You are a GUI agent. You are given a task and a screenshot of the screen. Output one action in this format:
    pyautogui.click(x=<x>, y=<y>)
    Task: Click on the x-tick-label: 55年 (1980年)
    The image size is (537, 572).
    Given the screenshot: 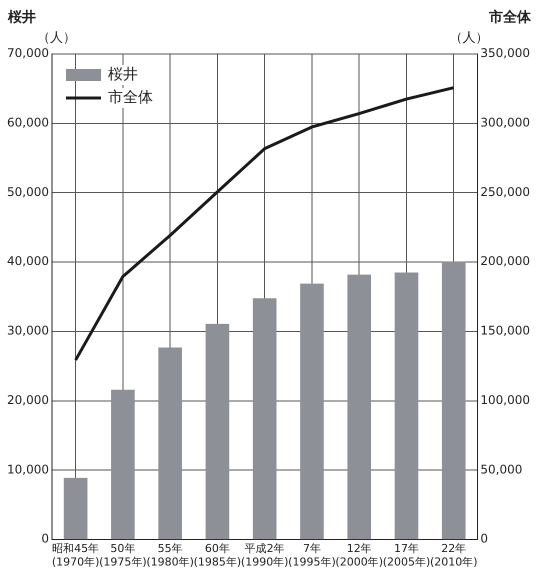 What is the action you would take?
    pyautogui.click(x=170, y=555)
    